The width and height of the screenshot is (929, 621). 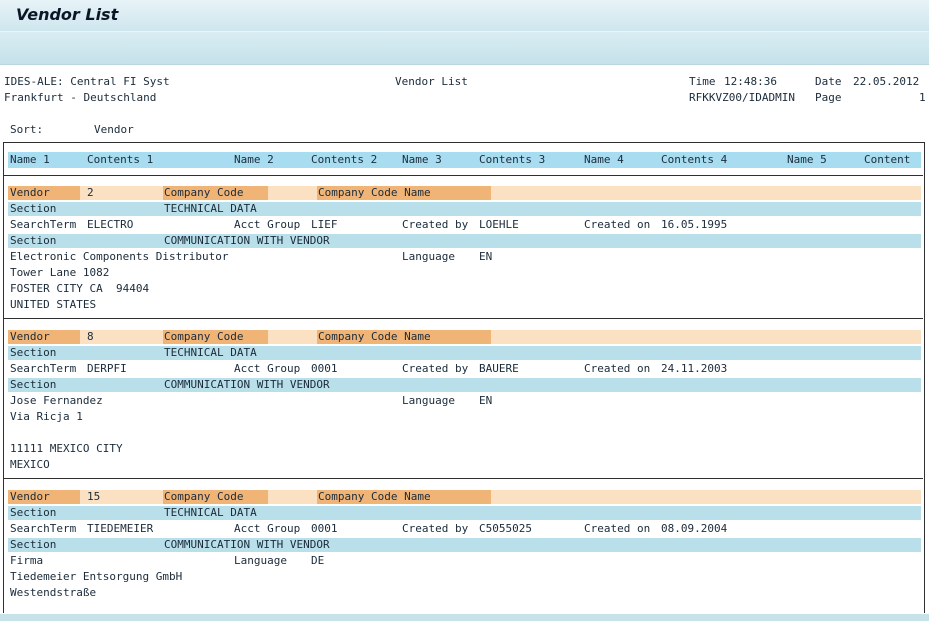 What do you see at coordinates (344, 159) in the screenshot?
I see `column-header: Contents 2` at bounding box center [344, 159].